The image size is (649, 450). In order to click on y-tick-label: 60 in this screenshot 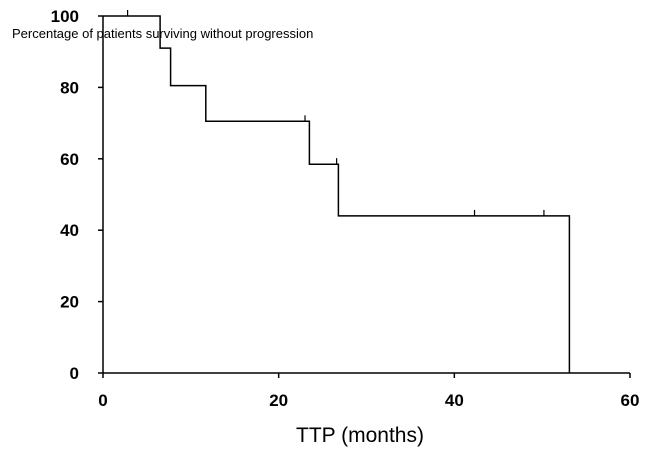, I will do `click(69, 159)`.